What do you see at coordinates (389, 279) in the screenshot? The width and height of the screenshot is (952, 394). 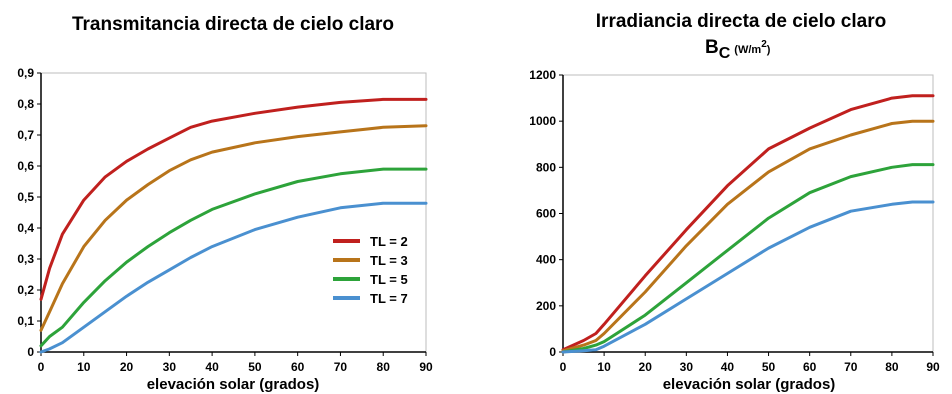 I see `legend-label: TL = 5` at bounding box center [389, 279].